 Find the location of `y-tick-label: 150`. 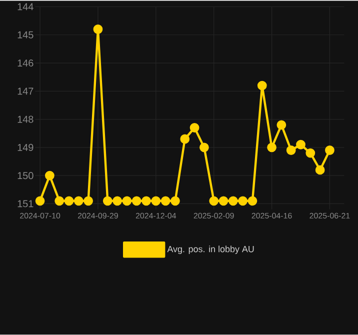

y-tick-label: 150 is located at coordinates (26, 176).